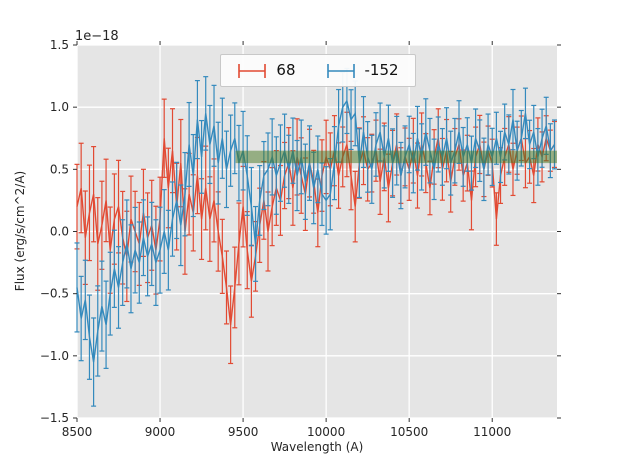 This screenshot has height=467, width=617. I want to click on legend-entry-68: 68, so click(266, 70).